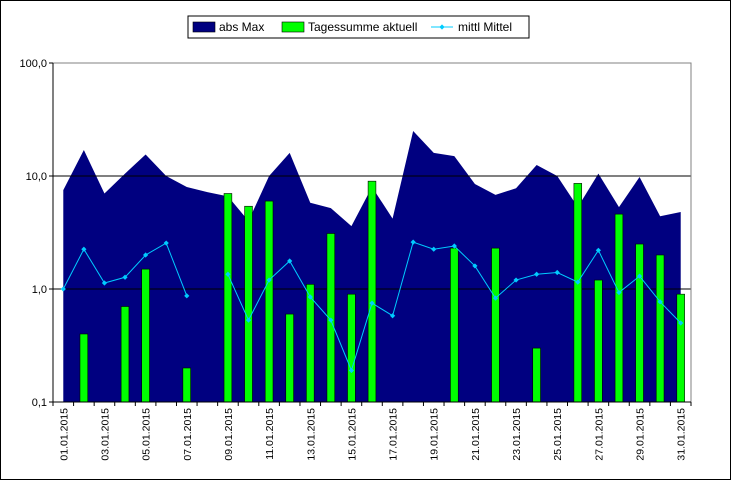 This screenshot has width=731, height=484. Describe the element at coordinates (39, 290) in the screenshot. I see `y-tick-label: 1,0` at that location.